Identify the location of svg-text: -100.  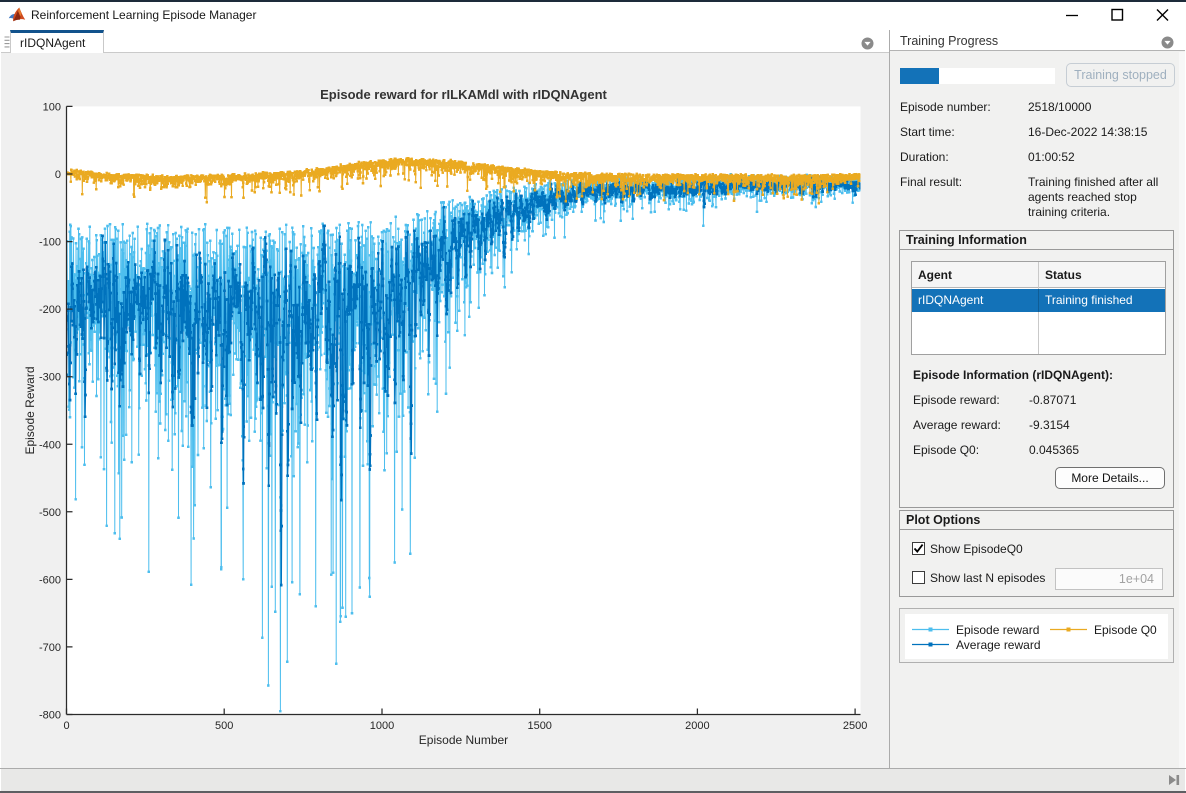
(50, 243).